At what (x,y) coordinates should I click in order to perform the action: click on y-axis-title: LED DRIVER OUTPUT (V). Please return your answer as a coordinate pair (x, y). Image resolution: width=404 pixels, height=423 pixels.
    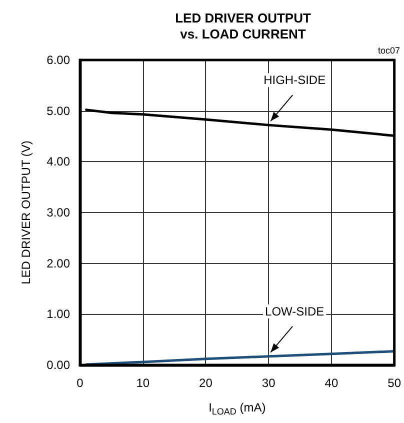
    Looking at the image, I should click on (26, 212).